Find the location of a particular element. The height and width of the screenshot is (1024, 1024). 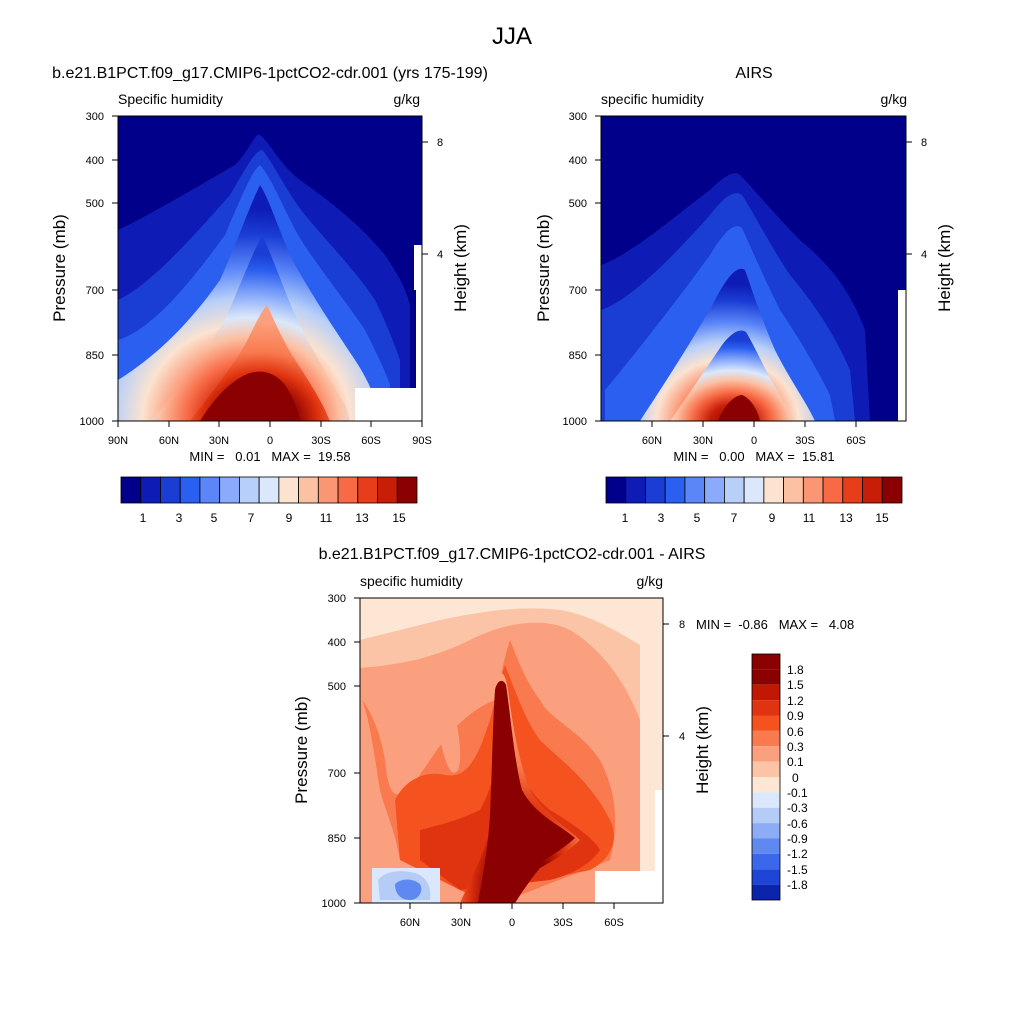

panel-diff-y2-axis: 8 4 Height (km) is located at coordinates (687, 706).